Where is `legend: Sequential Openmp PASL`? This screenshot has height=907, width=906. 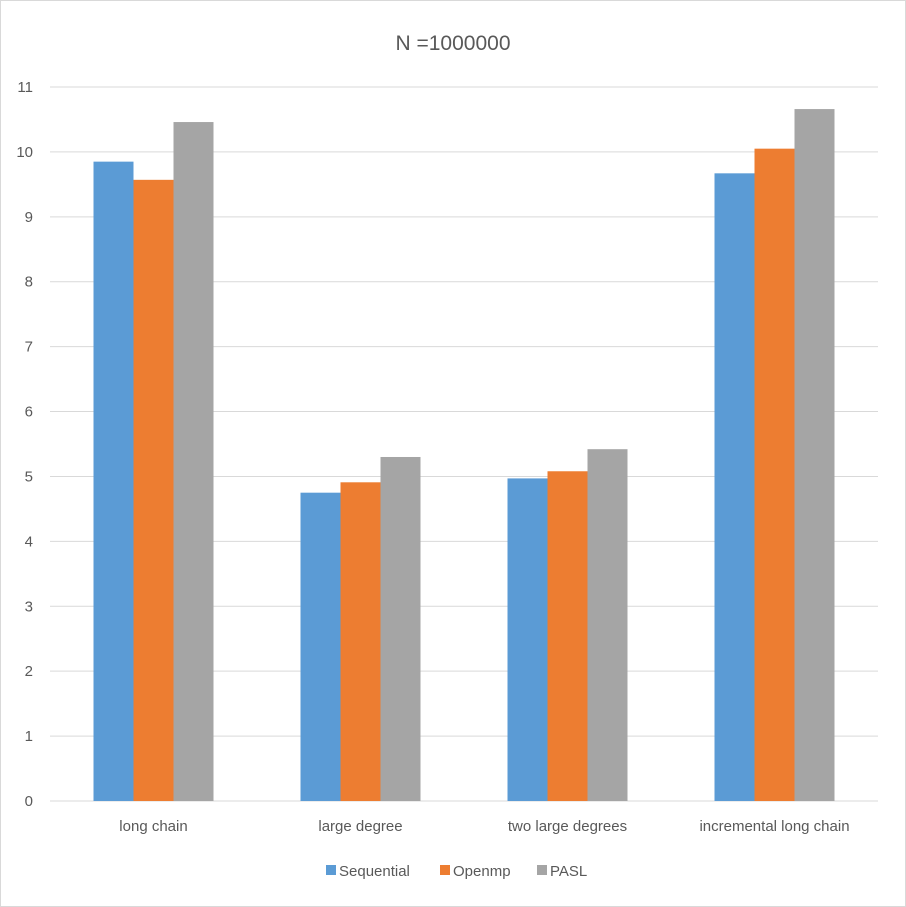 legend: Sequential Openmp PASL is located at coordinates (456, 871).